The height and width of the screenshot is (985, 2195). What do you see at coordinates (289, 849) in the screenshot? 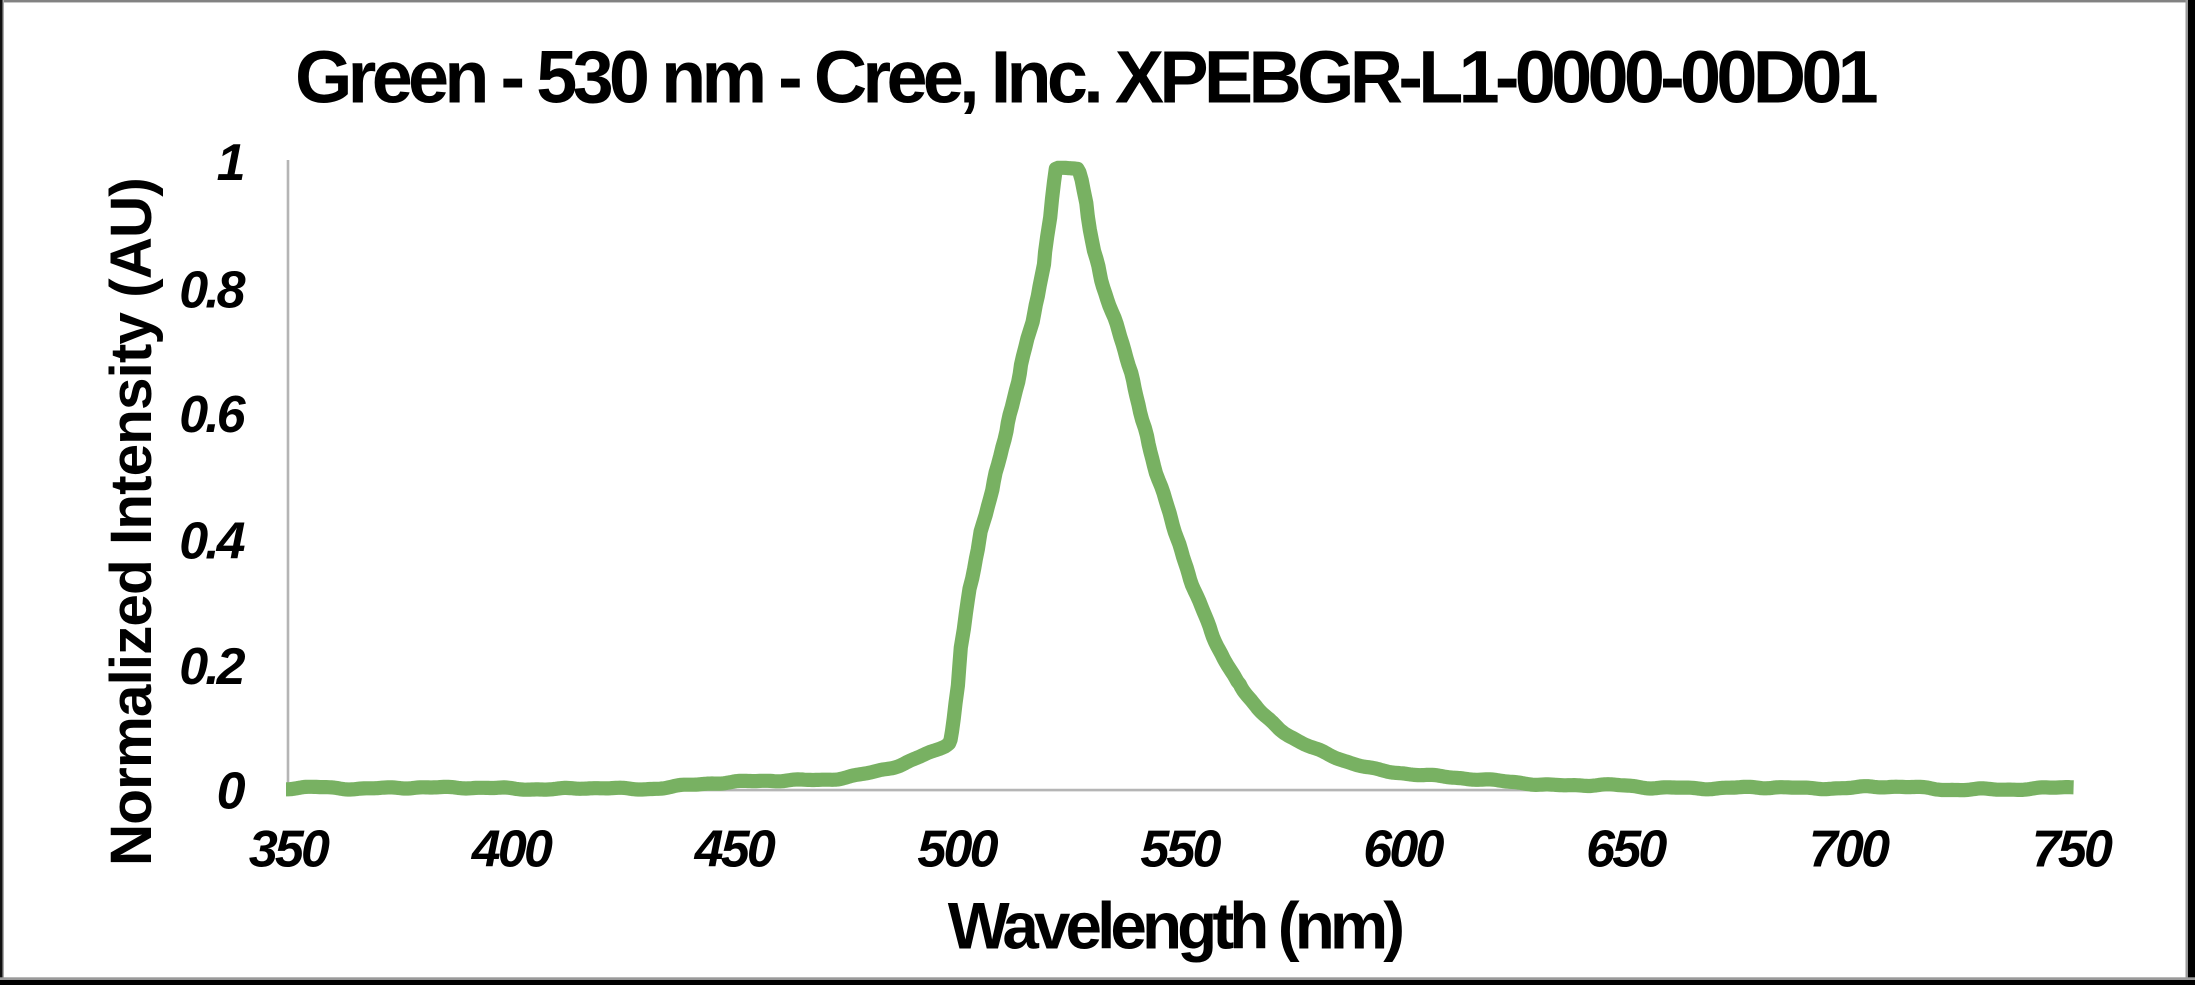
I see `svg-text: 350` at bounding box center [289, 849].